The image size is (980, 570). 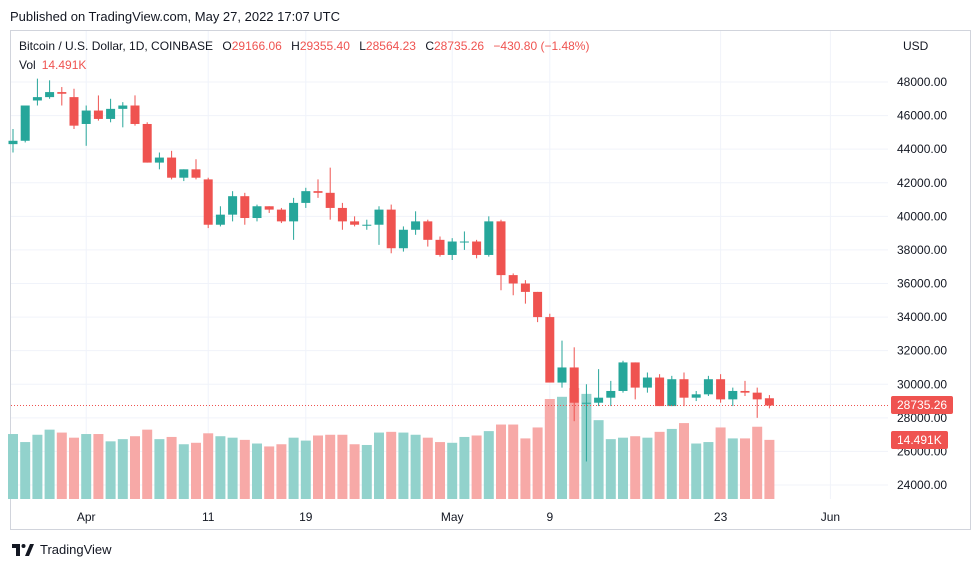 I want to click on price-tick-label: 32000.00, so click(x=922, y=351).